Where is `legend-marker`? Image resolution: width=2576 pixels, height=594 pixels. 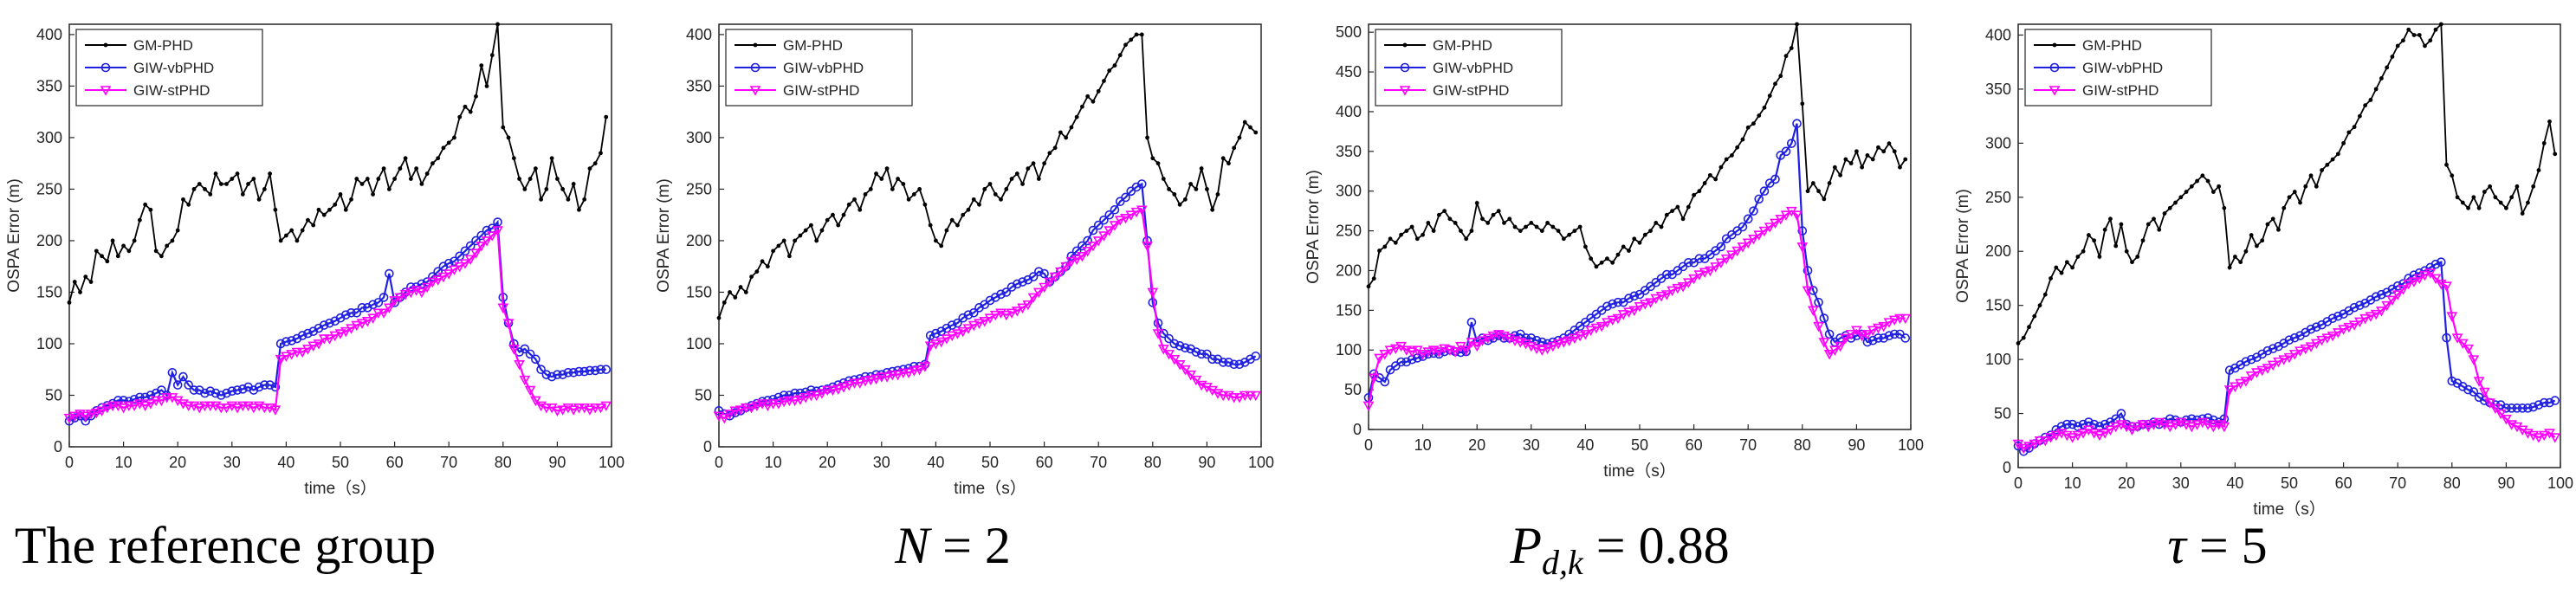 legend-marker is located at coordinates (755, 91).